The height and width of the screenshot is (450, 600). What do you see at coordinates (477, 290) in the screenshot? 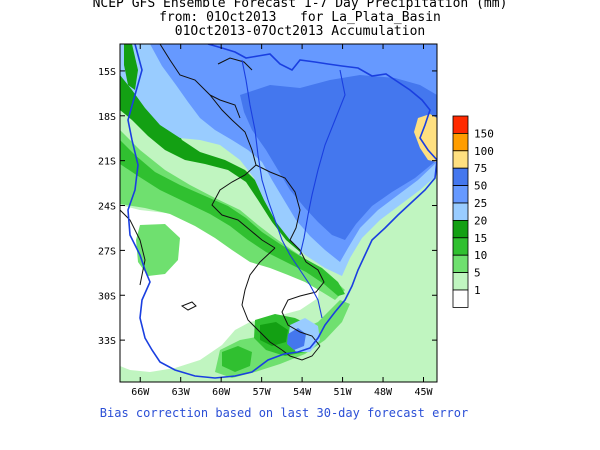
I see `legend-label: 1` at bounding box center [477, 290].